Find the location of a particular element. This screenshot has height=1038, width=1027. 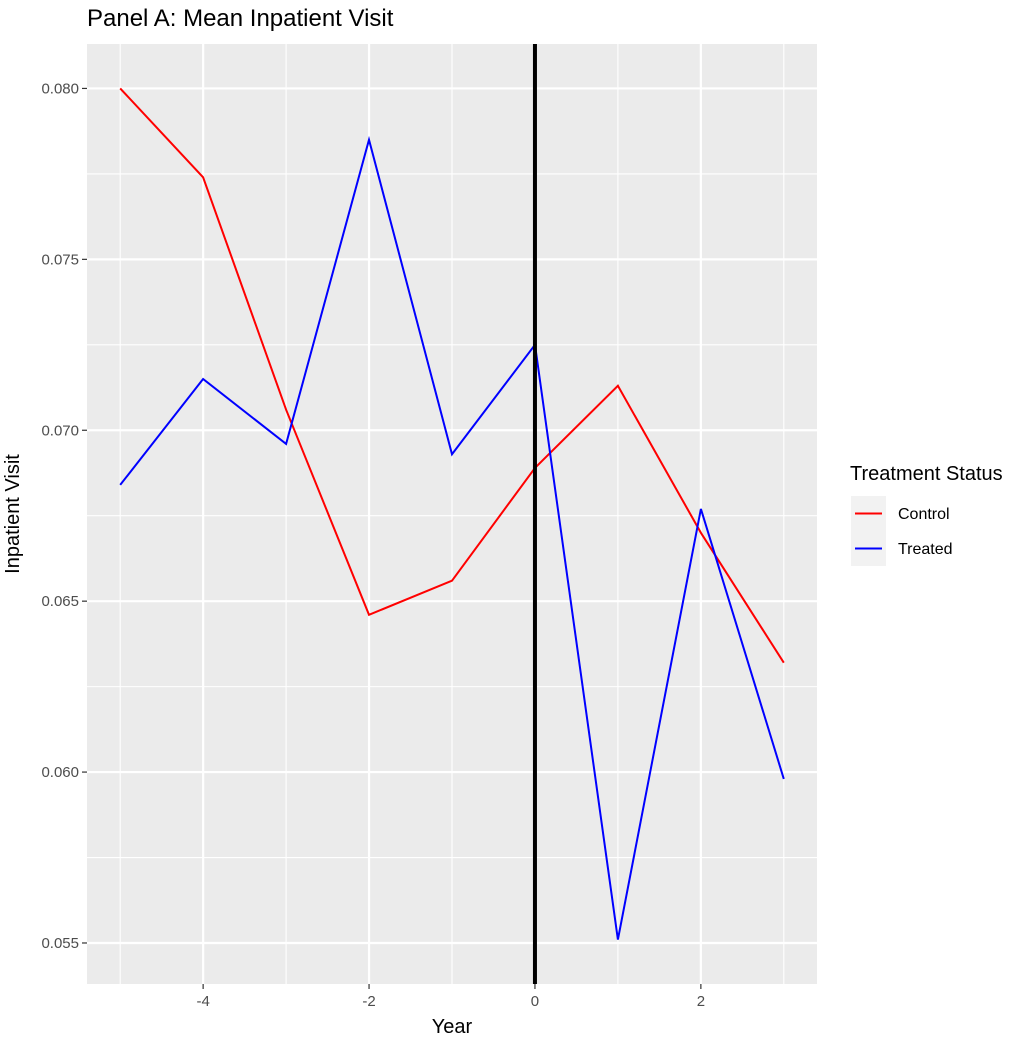

legend-title: Treatment Status is located at coordinates (926, 474).